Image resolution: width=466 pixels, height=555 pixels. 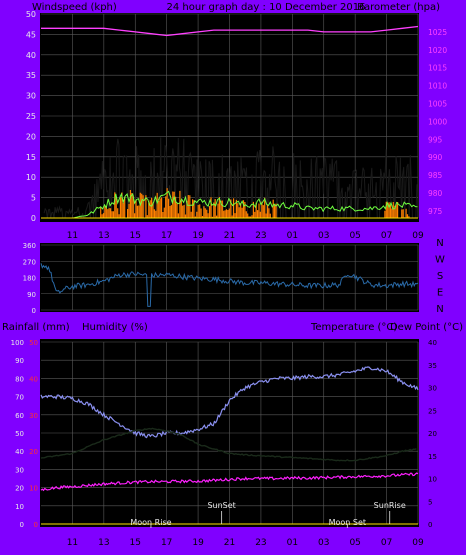 What do you see at coordinates (266, 7) in the screenshot?
I see `graph-title: 24 hour graph day : 10 December 2016` at bounding box center [266, 7].